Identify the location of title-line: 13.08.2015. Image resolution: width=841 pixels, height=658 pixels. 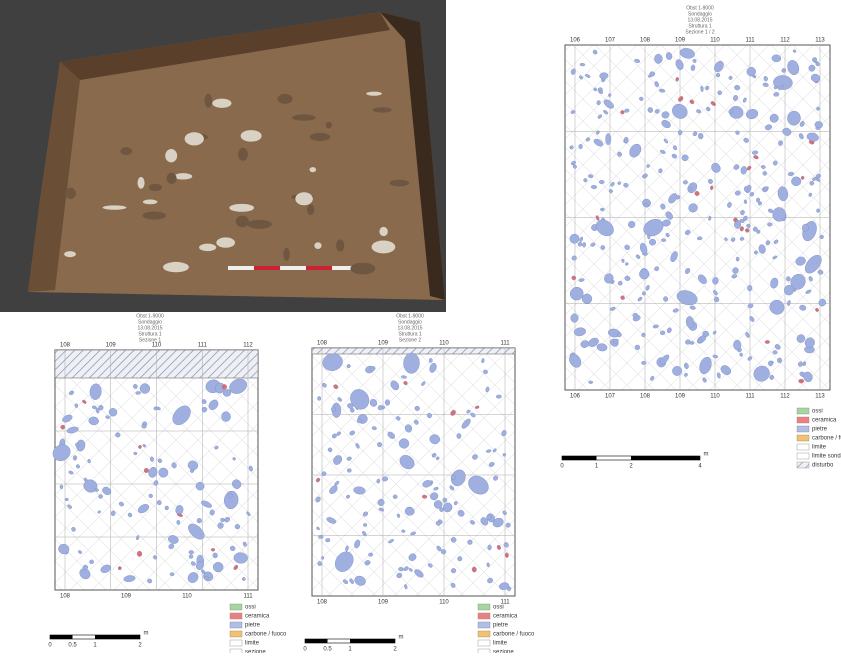
(149, 328).